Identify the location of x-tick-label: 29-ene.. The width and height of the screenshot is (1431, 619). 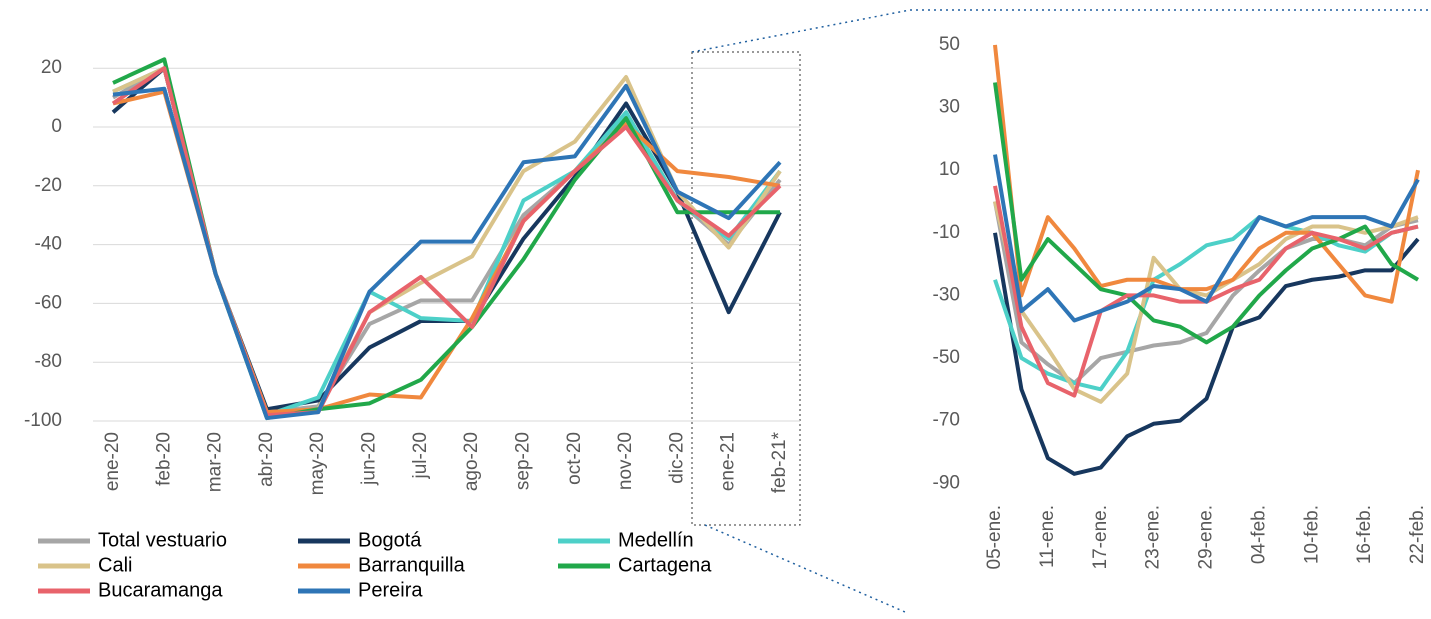
(1206, 537).